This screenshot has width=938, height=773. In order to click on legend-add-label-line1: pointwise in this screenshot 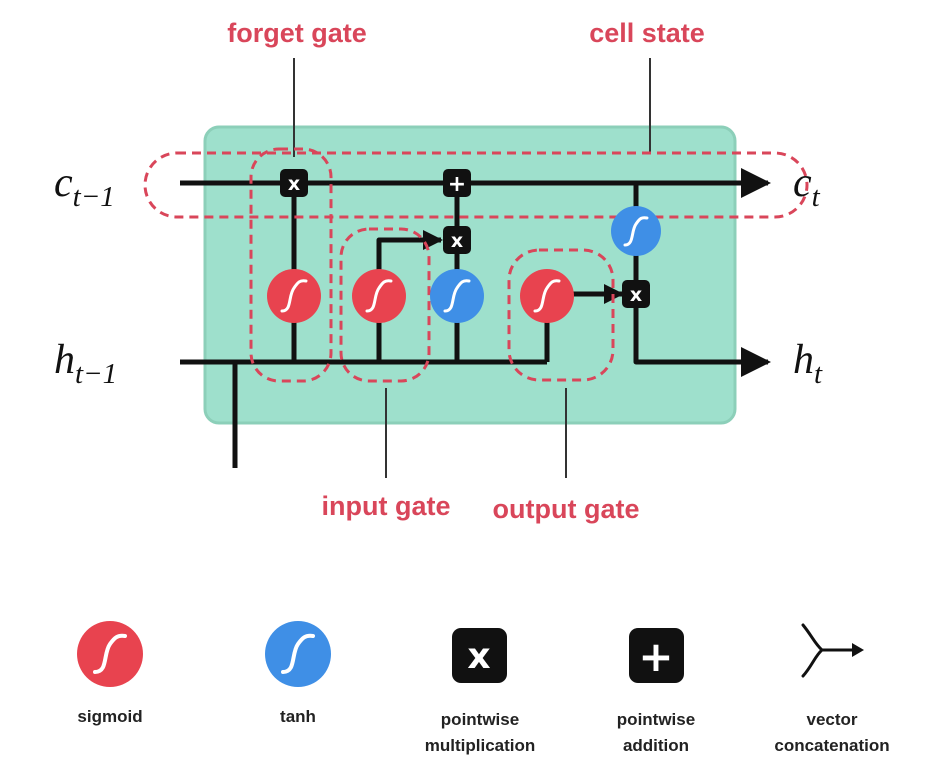, I will do `click(656, 719)`.